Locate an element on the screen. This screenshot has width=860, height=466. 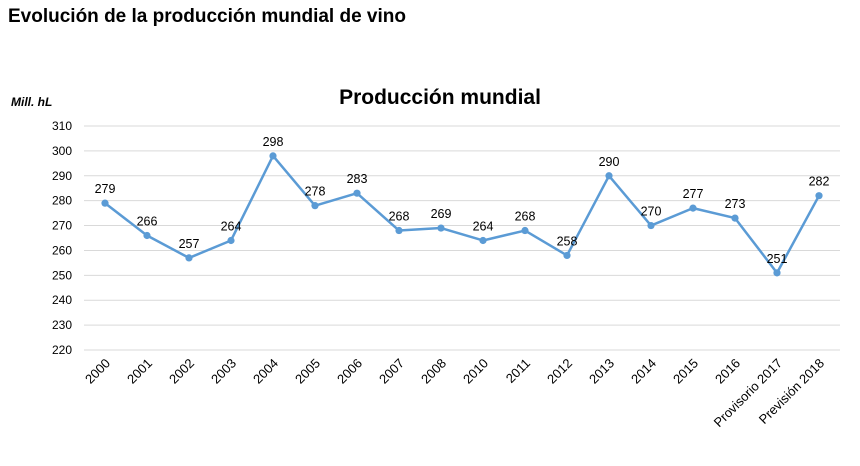
x-tick-label: 2015 is located at coordinates (685, 371).